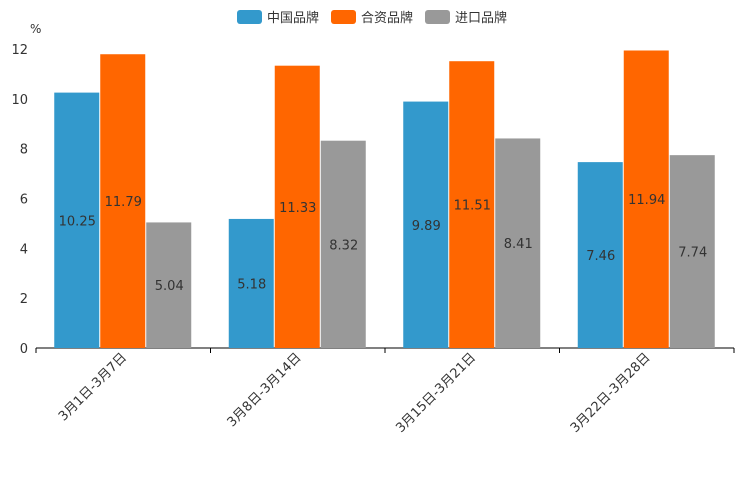  I want to click on data-label: 11.51, so click(472, 206).